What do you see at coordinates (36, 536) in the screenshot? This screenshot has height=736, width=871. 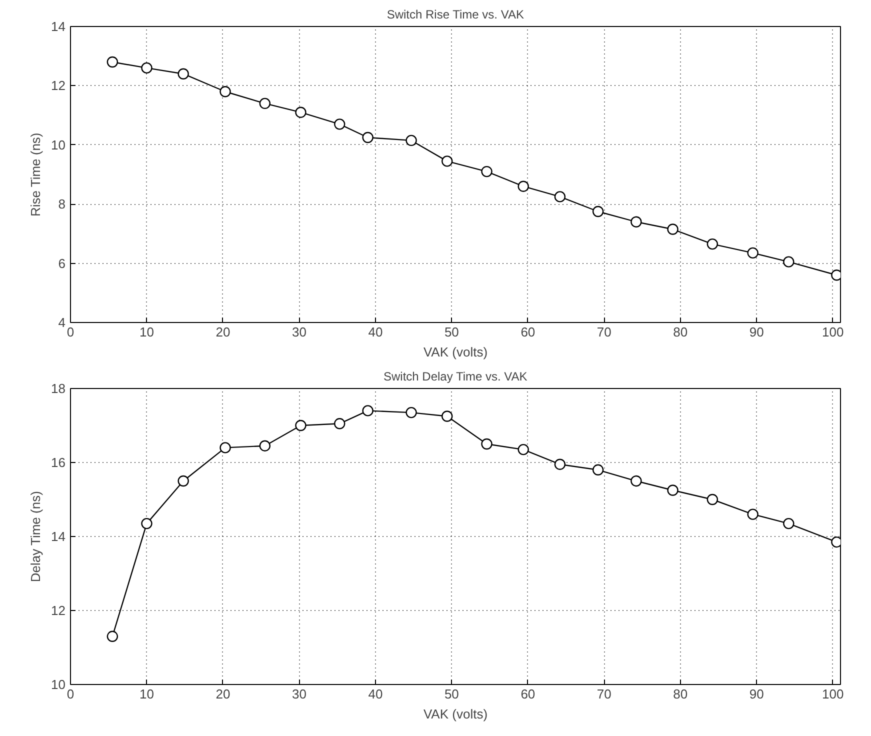 I see `y-axis-title: Delay Time (ns)` at bounding box center [36, 536].